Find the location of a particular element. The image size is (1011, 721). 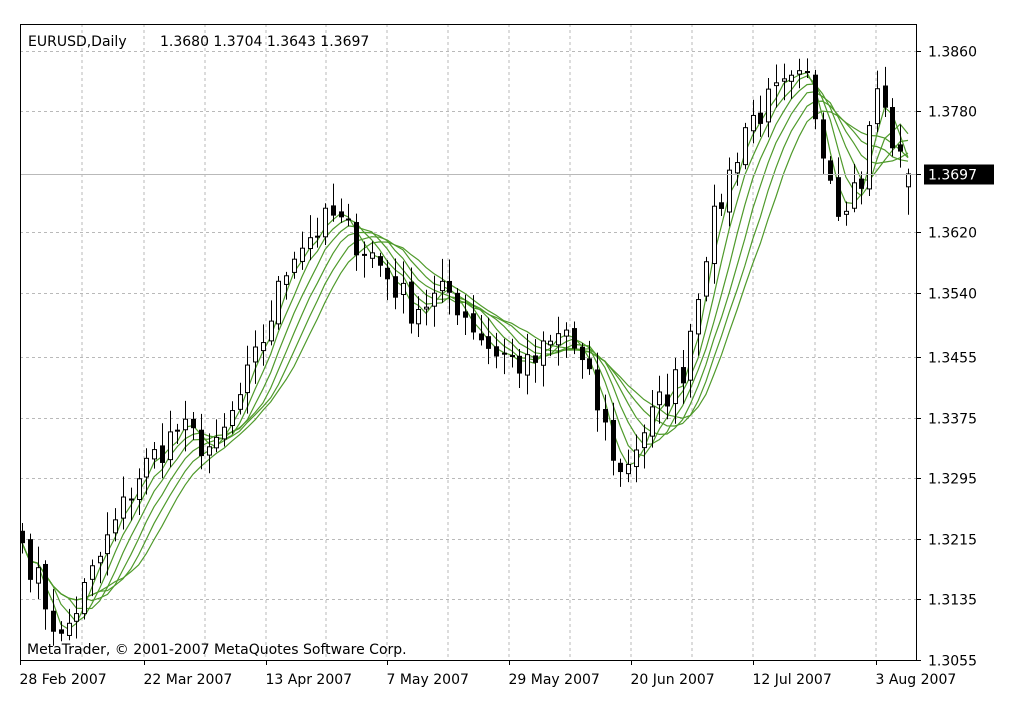

price-tick-label: 1.3295 is located at coordinates (952, 480).